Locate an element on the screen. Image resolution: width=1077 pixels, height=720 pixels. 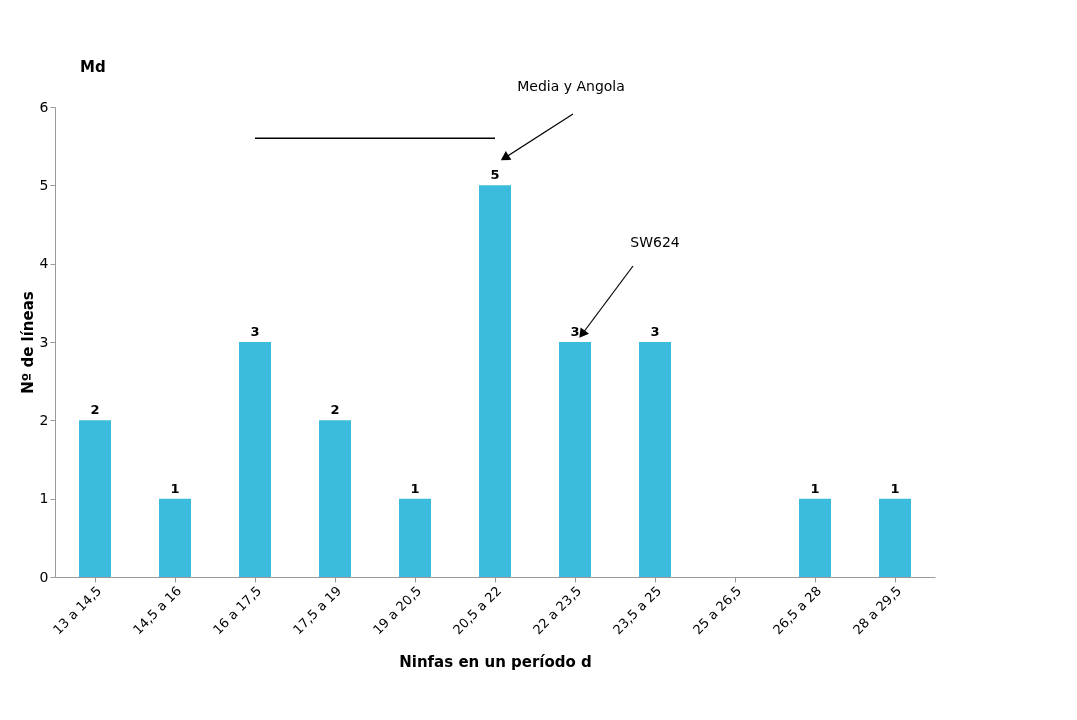
data-label: 5 is located at coordinates (495, 175).